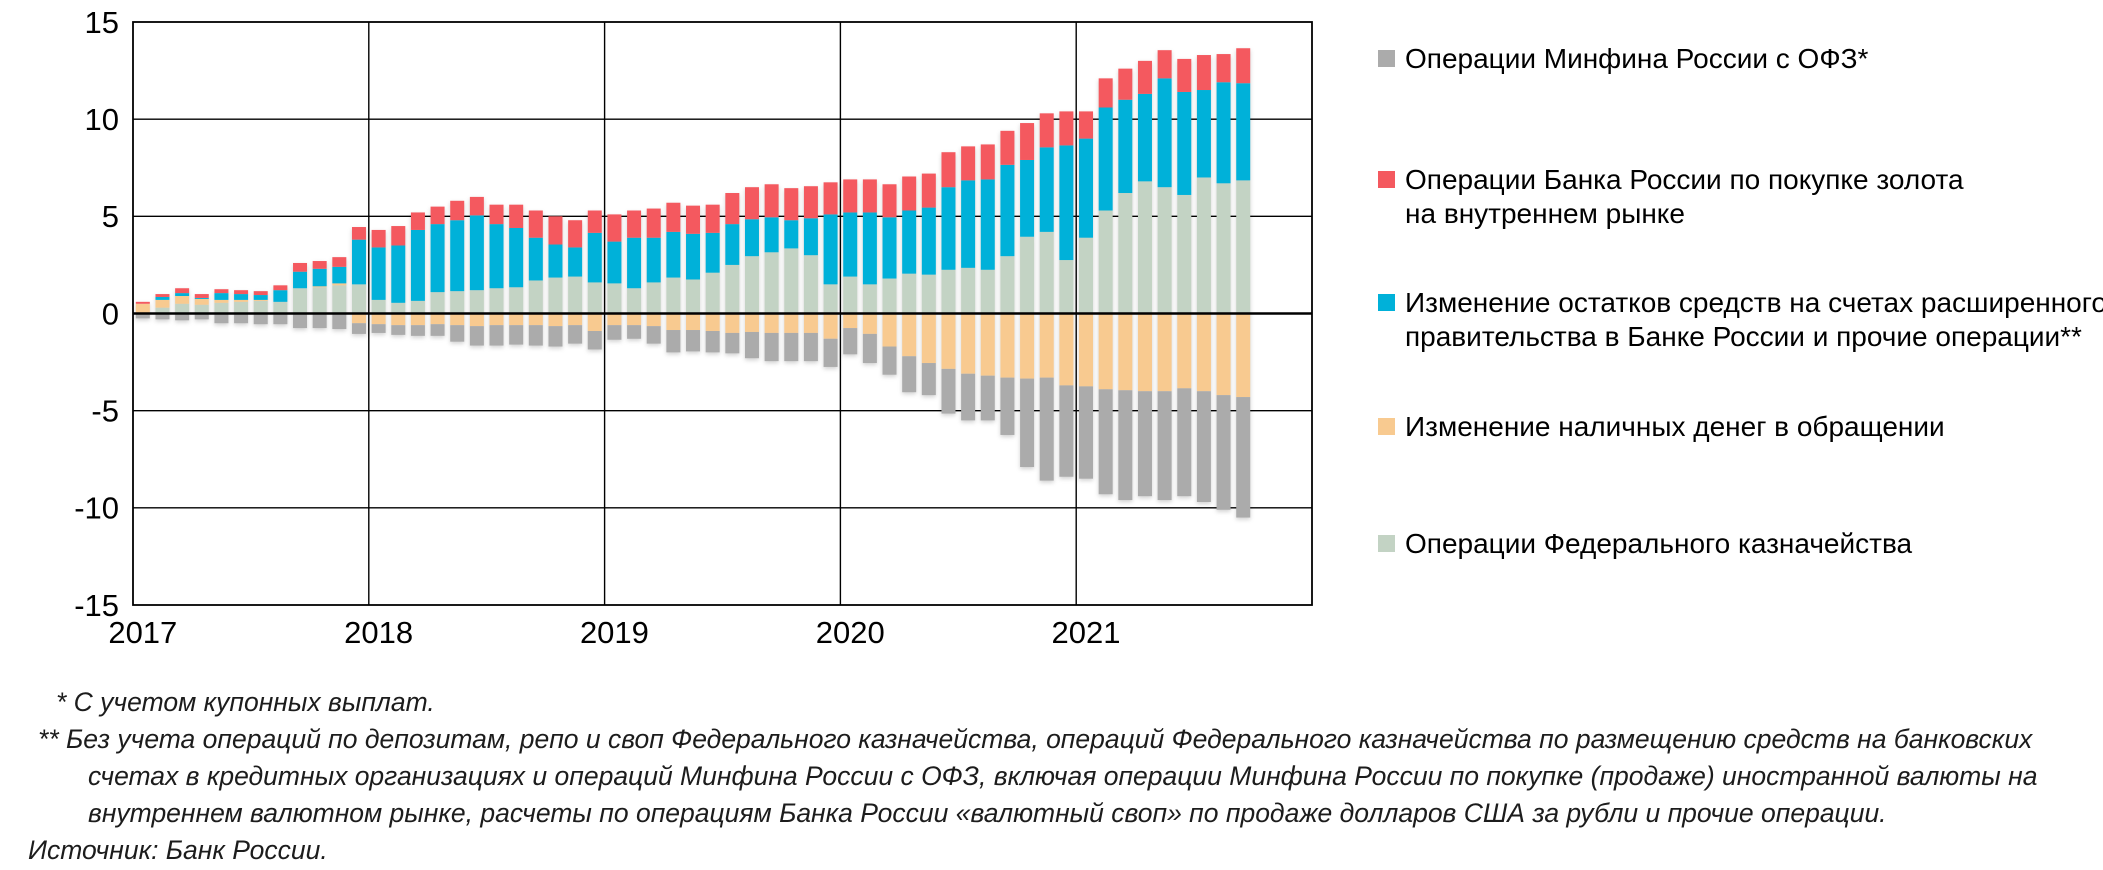 The height and width of the screenshot is (870, 2103). I want to click on x-tick-label: 2017, so click(142, 632).